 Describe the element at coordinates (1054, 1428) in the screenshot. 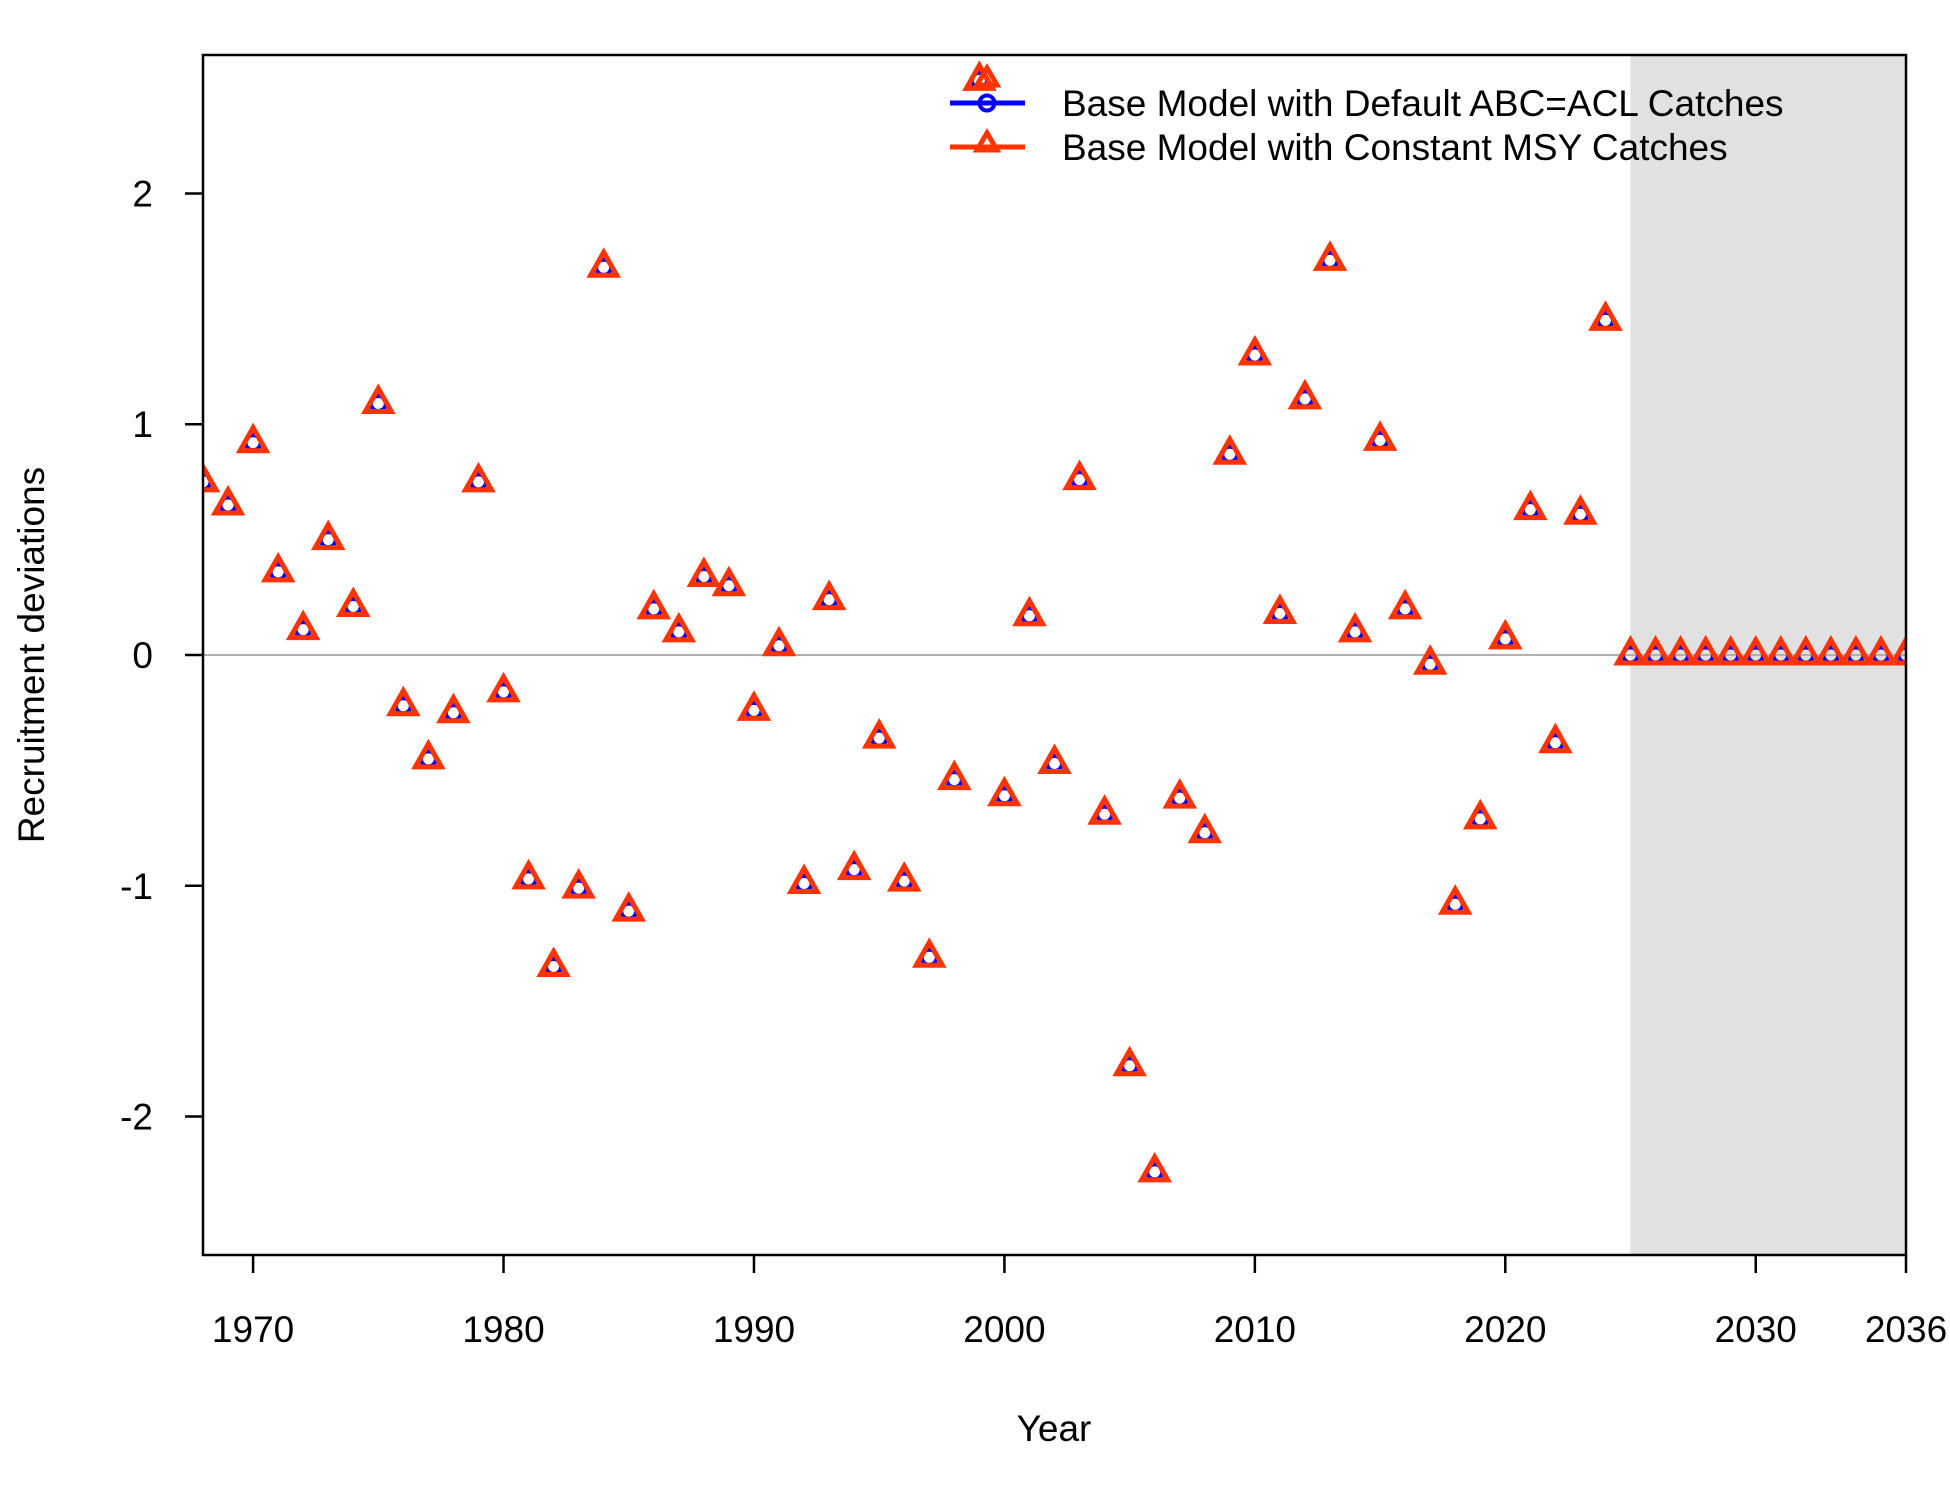

I see `x-axis-label: Year` at that location.